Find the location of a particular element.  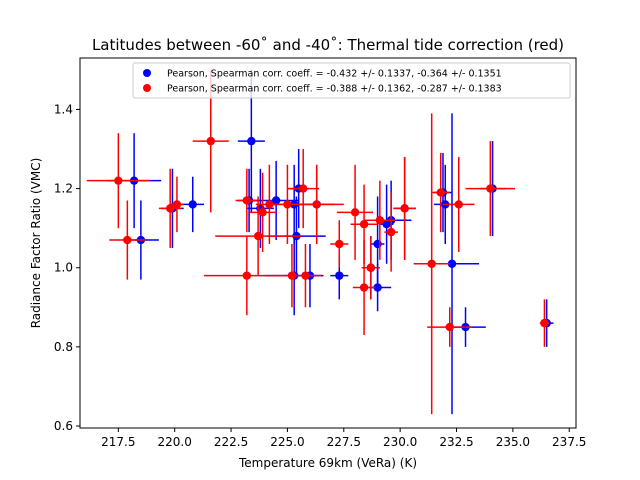

legend-box is located at coordinates (351, 80).